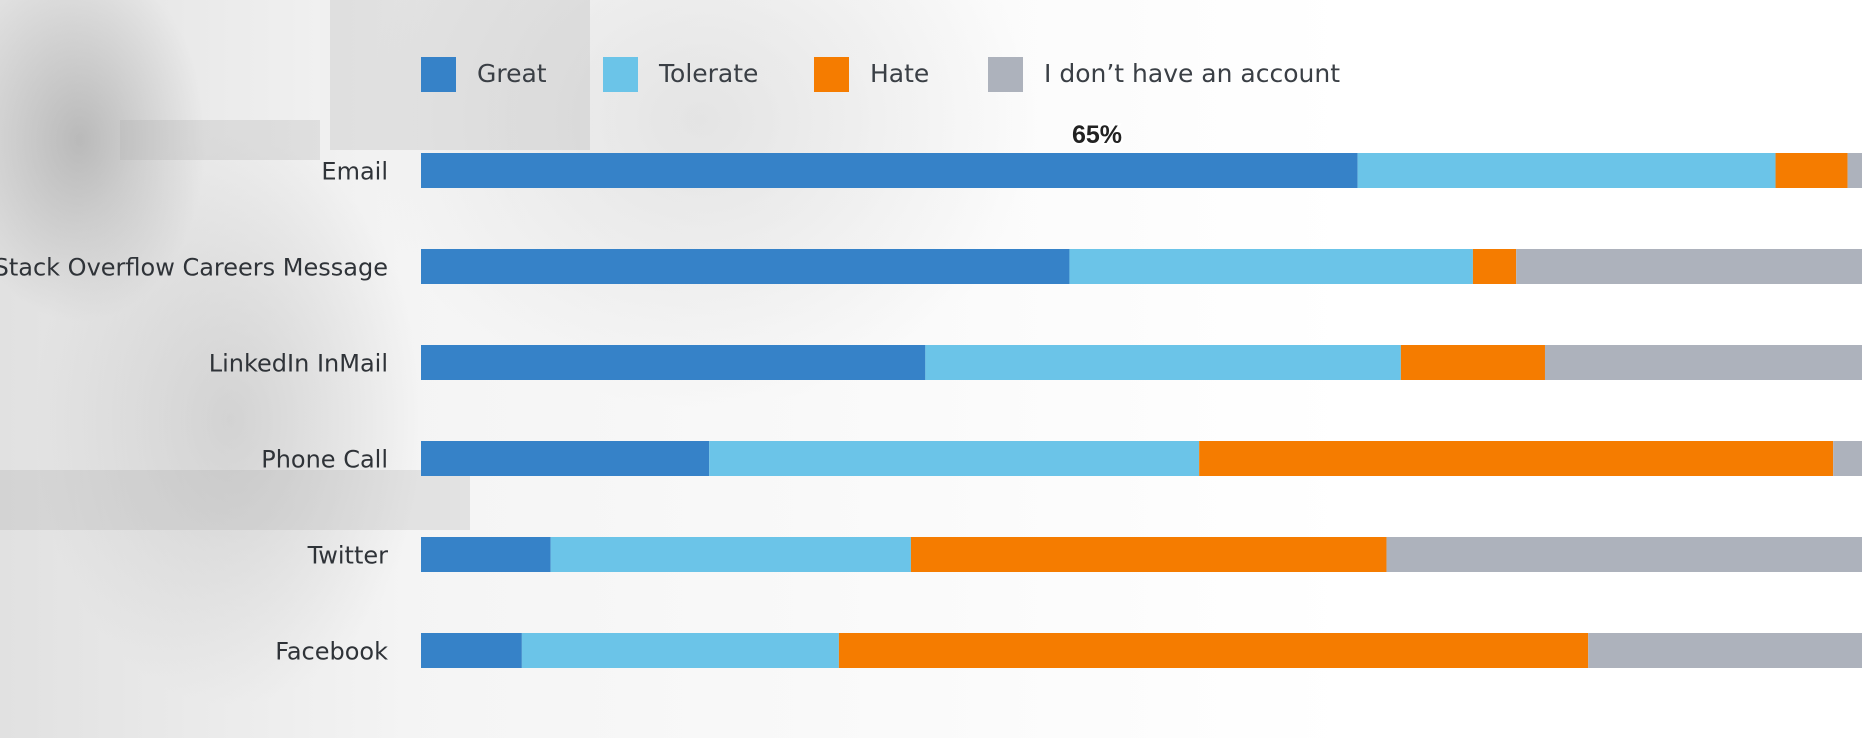  I want to click on legend-item-i-don-t-have-an-account: I don’t have an account, so click(1164, 74).